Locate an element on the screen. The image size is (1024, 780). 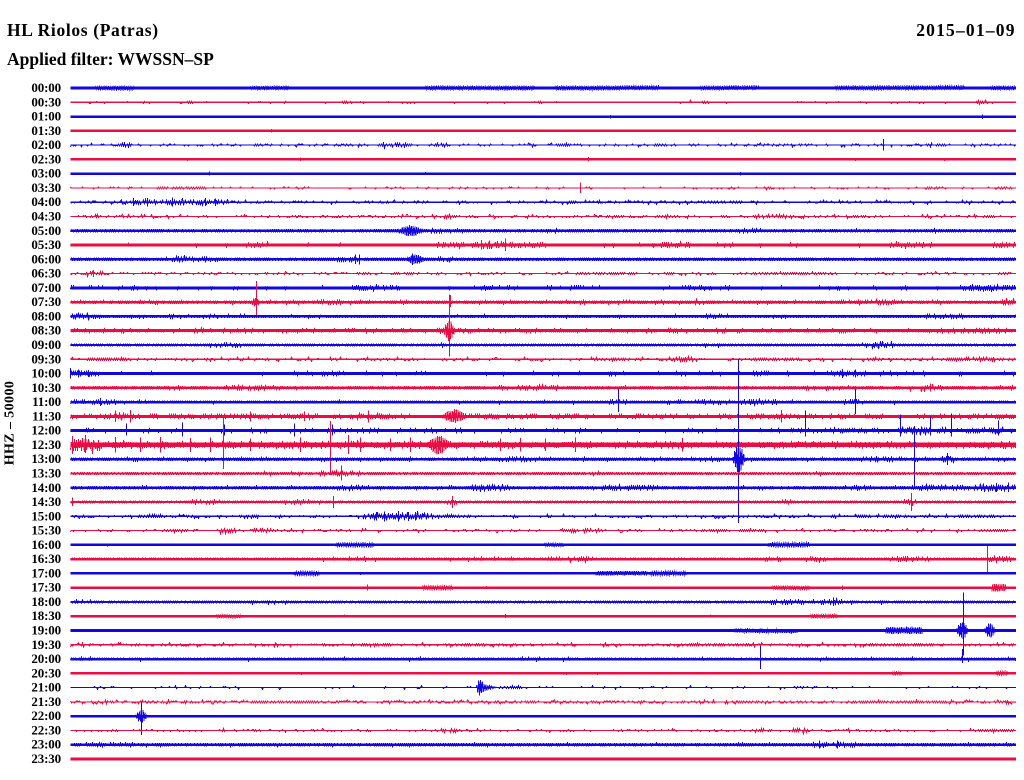
svg-text: 12:30 is located at coordinates (46, 444).